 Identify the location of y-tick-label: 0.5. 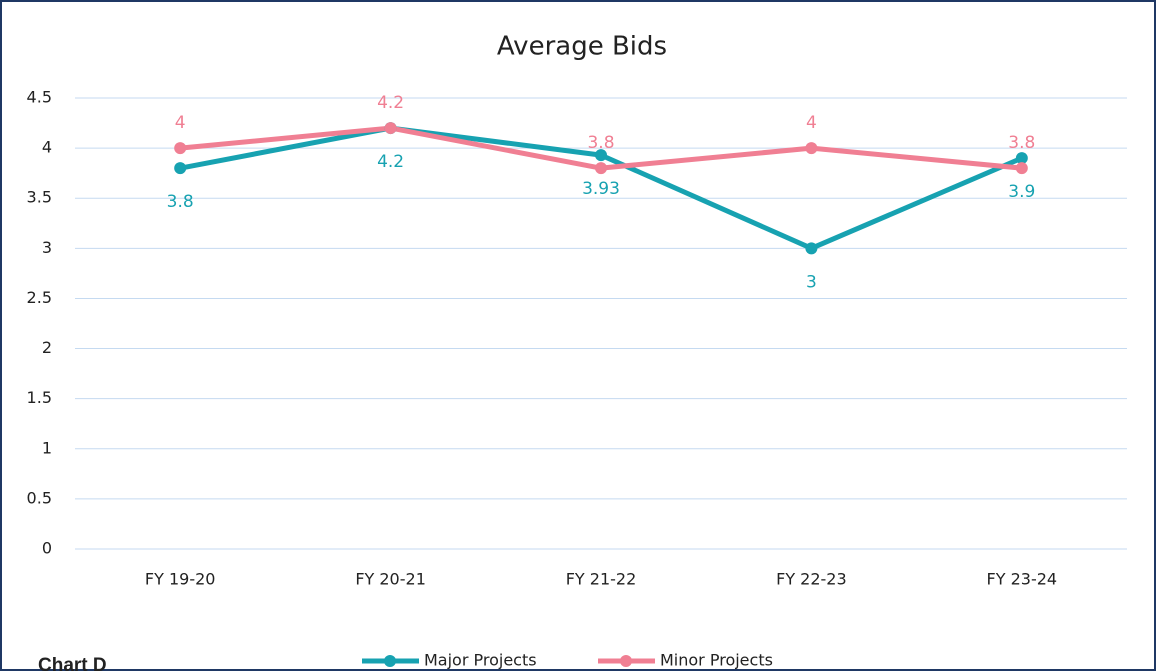
(39, 497).